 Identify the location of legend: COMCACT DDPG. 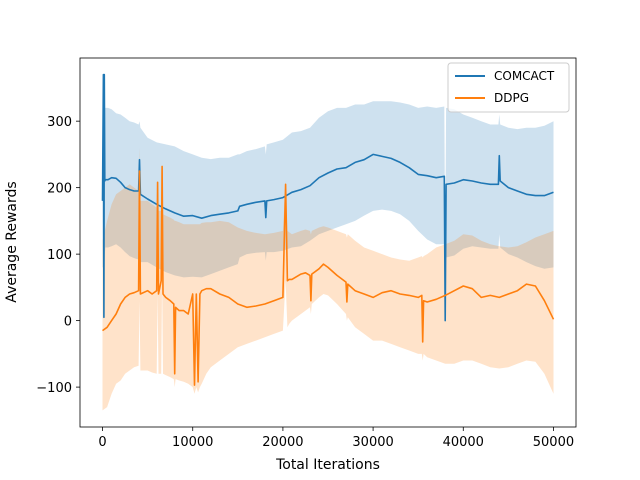
(508, 87).